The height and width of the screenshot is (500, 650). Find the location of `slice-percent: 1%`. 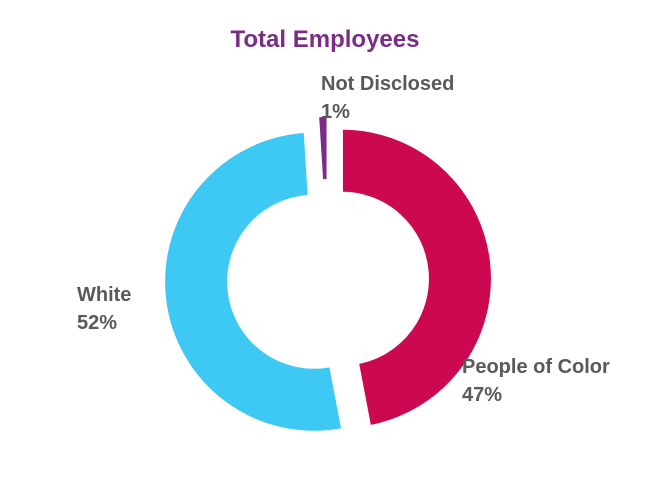

slice-percent: 1% is located at coordinates (335, 112).